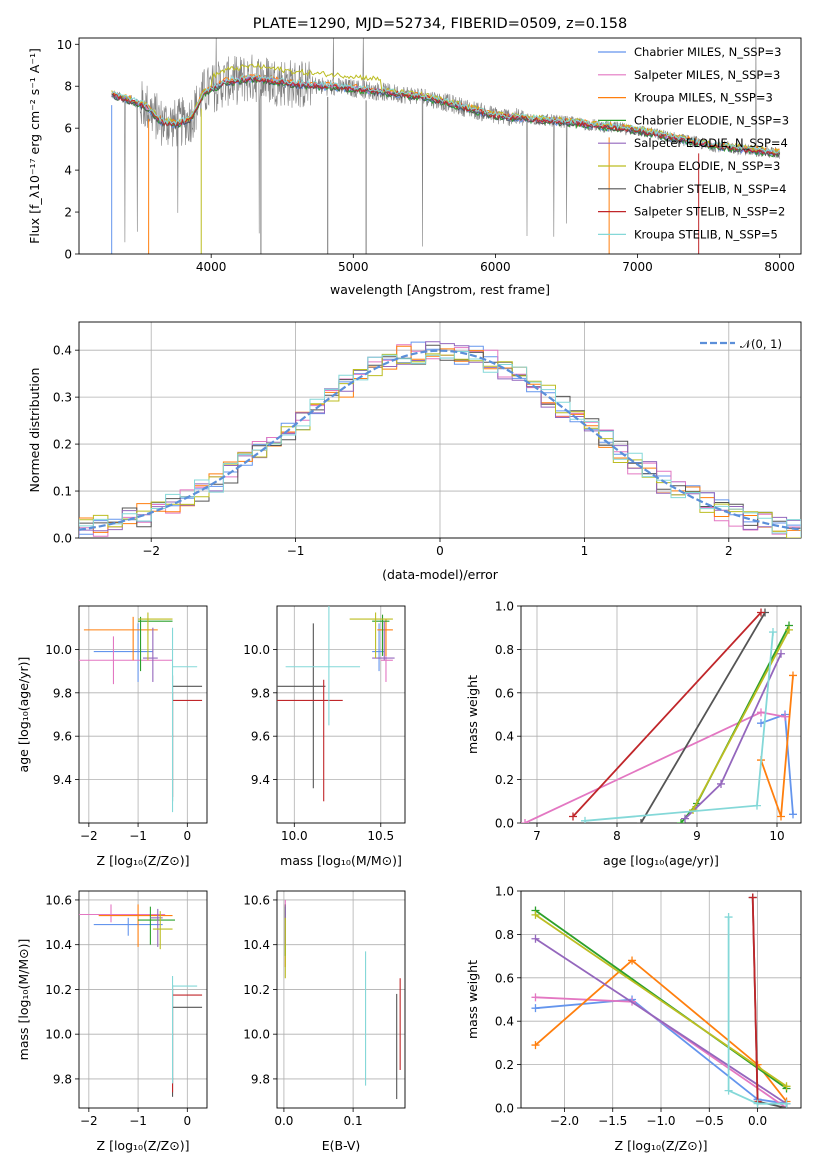 This screenshot has height=1170, width=819. Describe the element at coordinates (504, 607) in the screenshot. I see `y-tick-label: 1.0` at that location.